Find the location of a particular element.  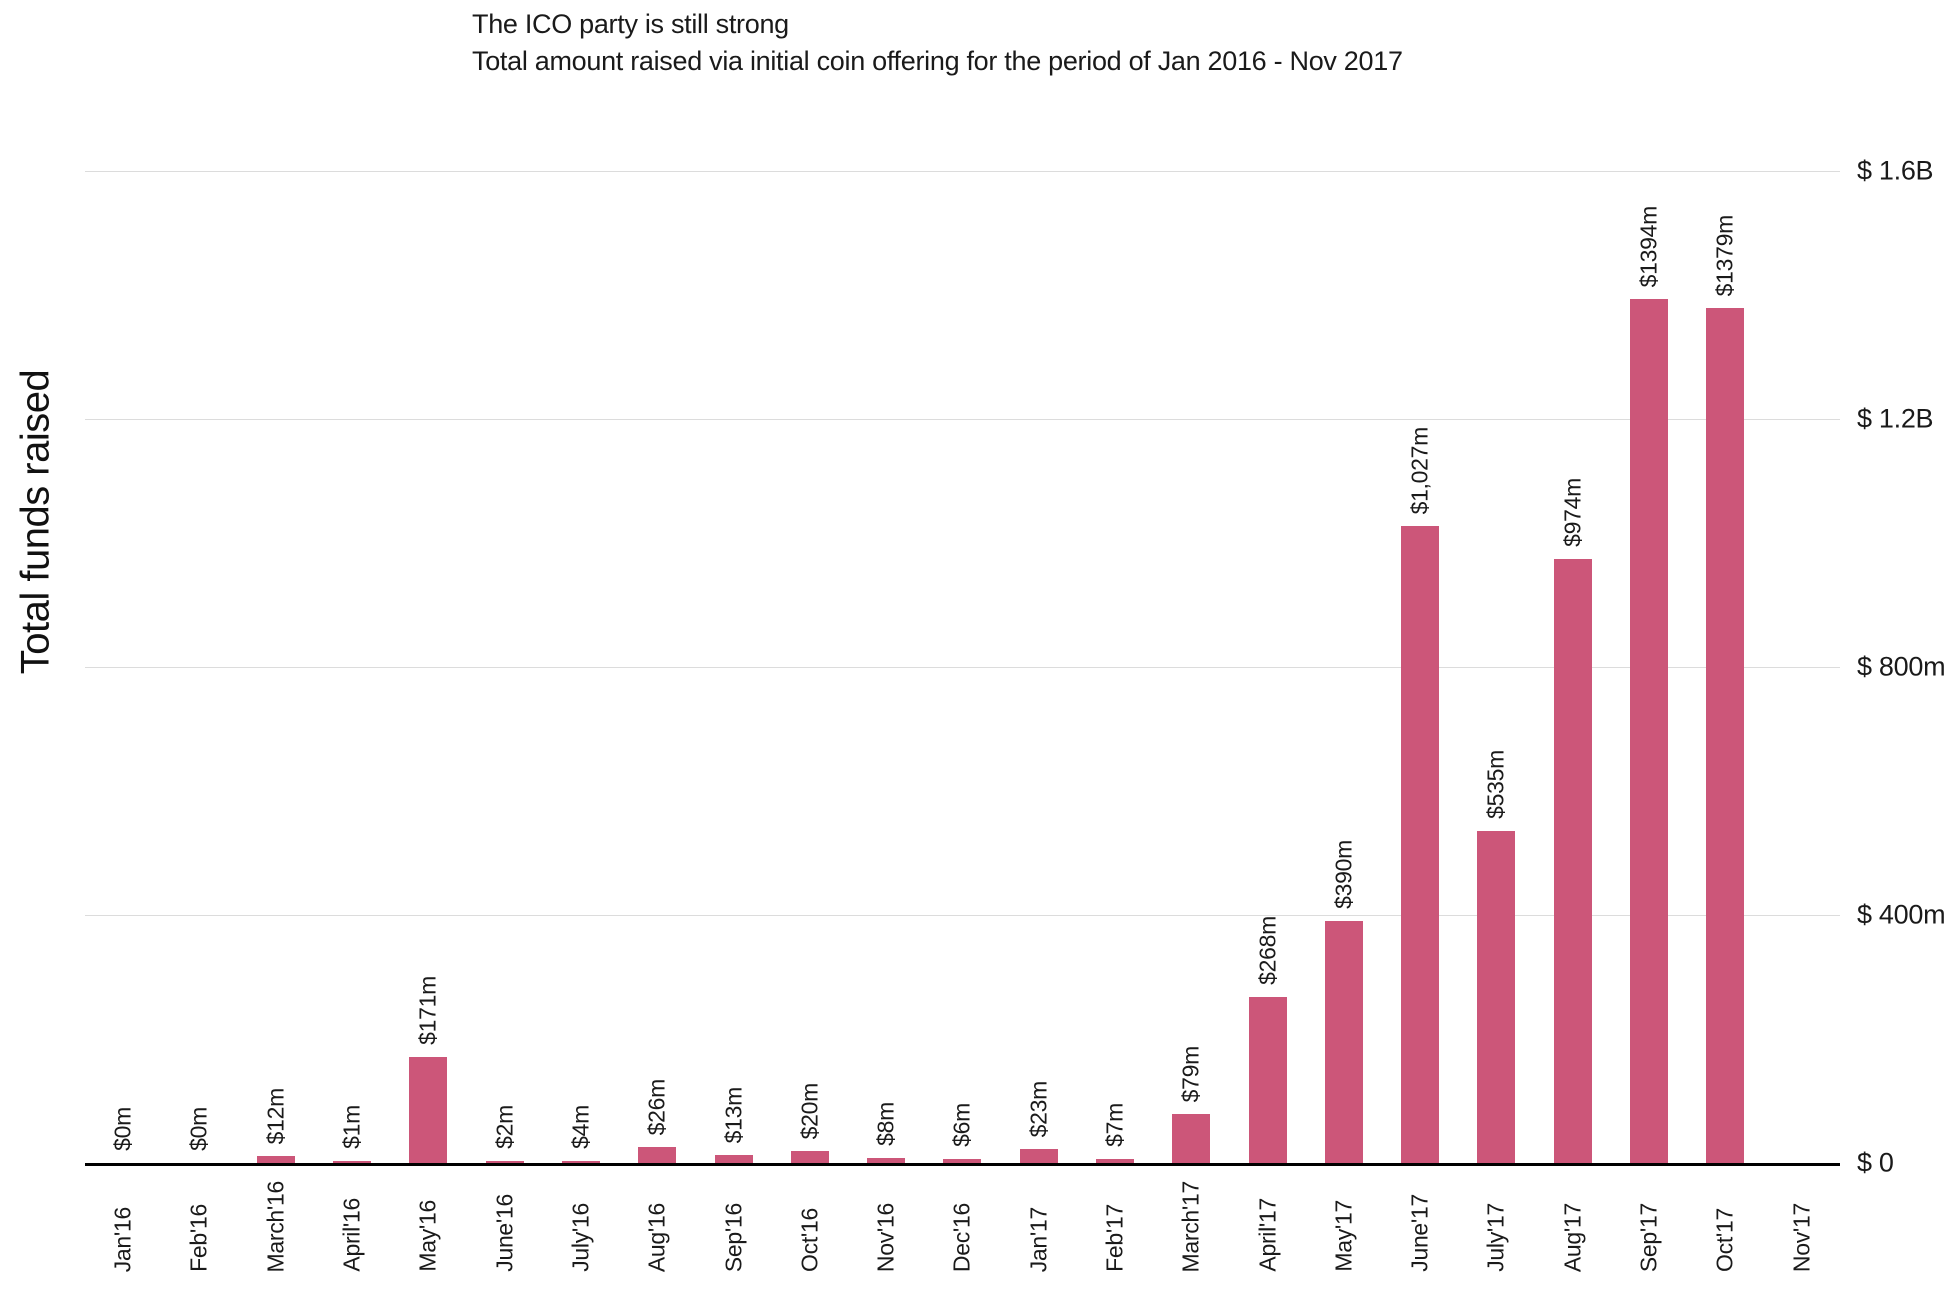

x-tick-label: Feb'16 is located at coordinates (198, 1238).